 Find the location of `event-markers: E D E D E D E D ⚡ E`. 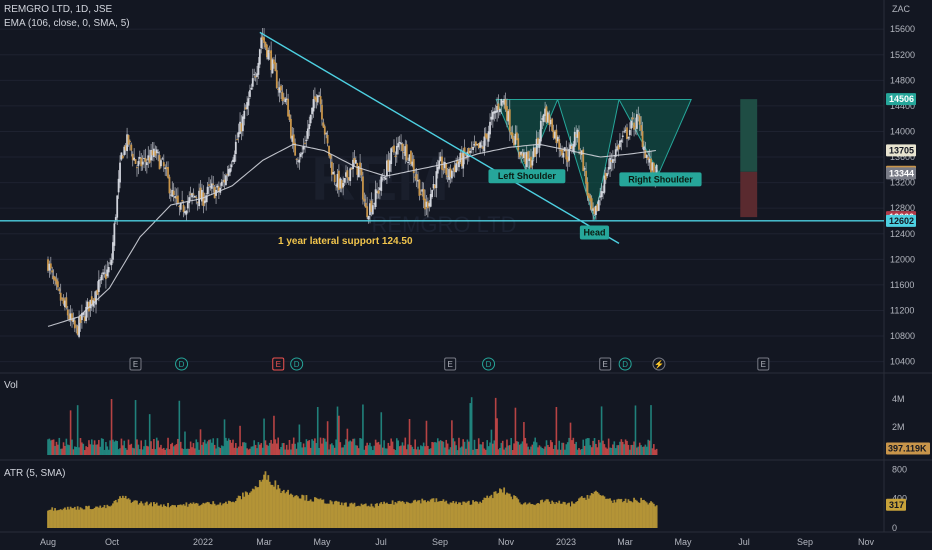

event-markers: E D E D E D E D ⚡ E is located at coordinates (449, 364).